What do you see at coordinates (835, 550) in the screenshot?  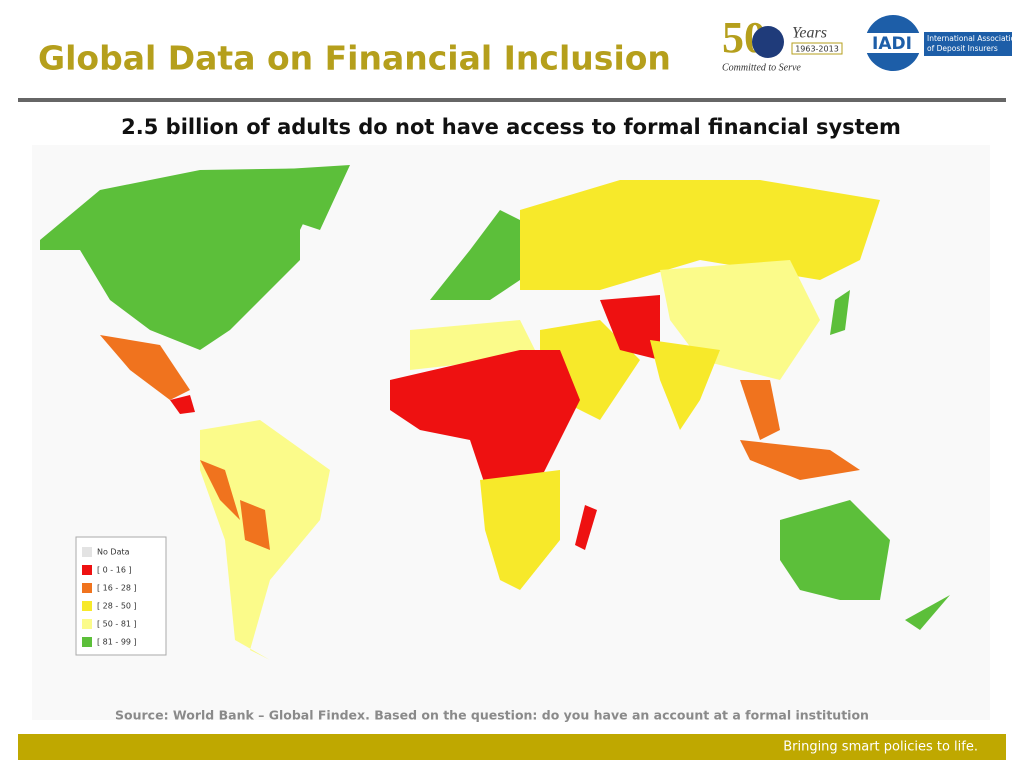 I see `region-australia` at bounding box center [835, 550].